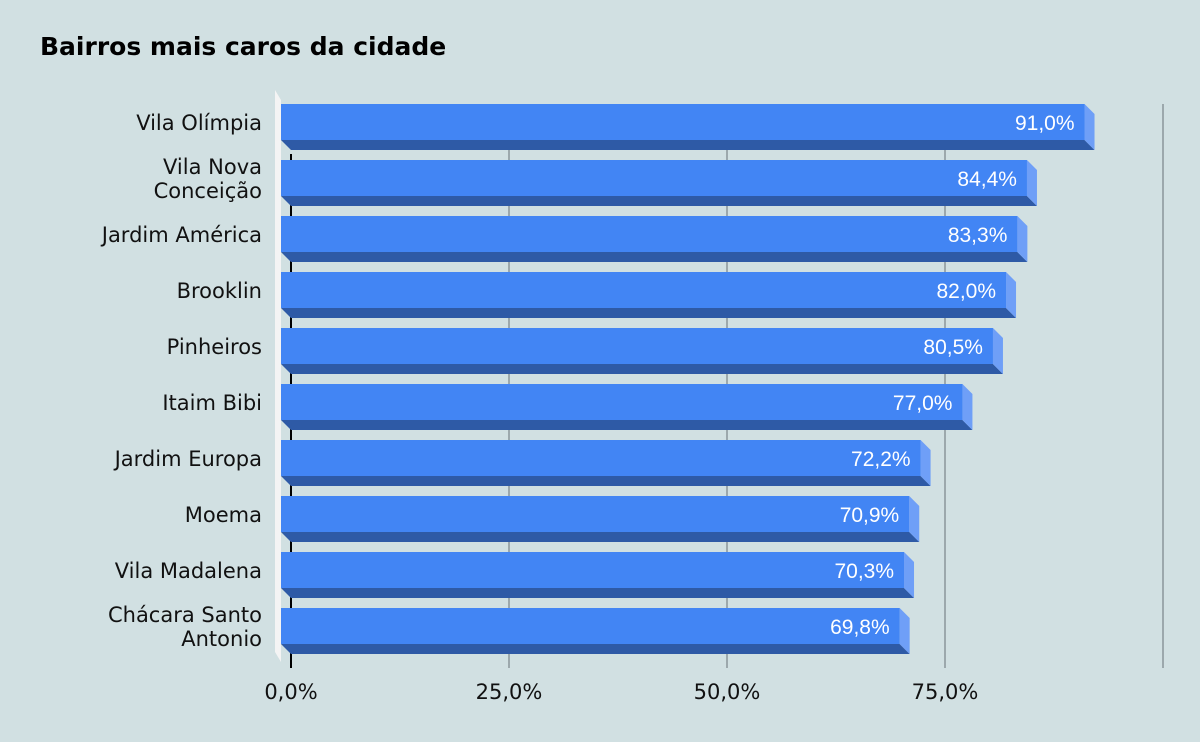 This screenshot has width=1200, height=742. I want to click on x-tick-label: 0,0%, so click(290, 692).